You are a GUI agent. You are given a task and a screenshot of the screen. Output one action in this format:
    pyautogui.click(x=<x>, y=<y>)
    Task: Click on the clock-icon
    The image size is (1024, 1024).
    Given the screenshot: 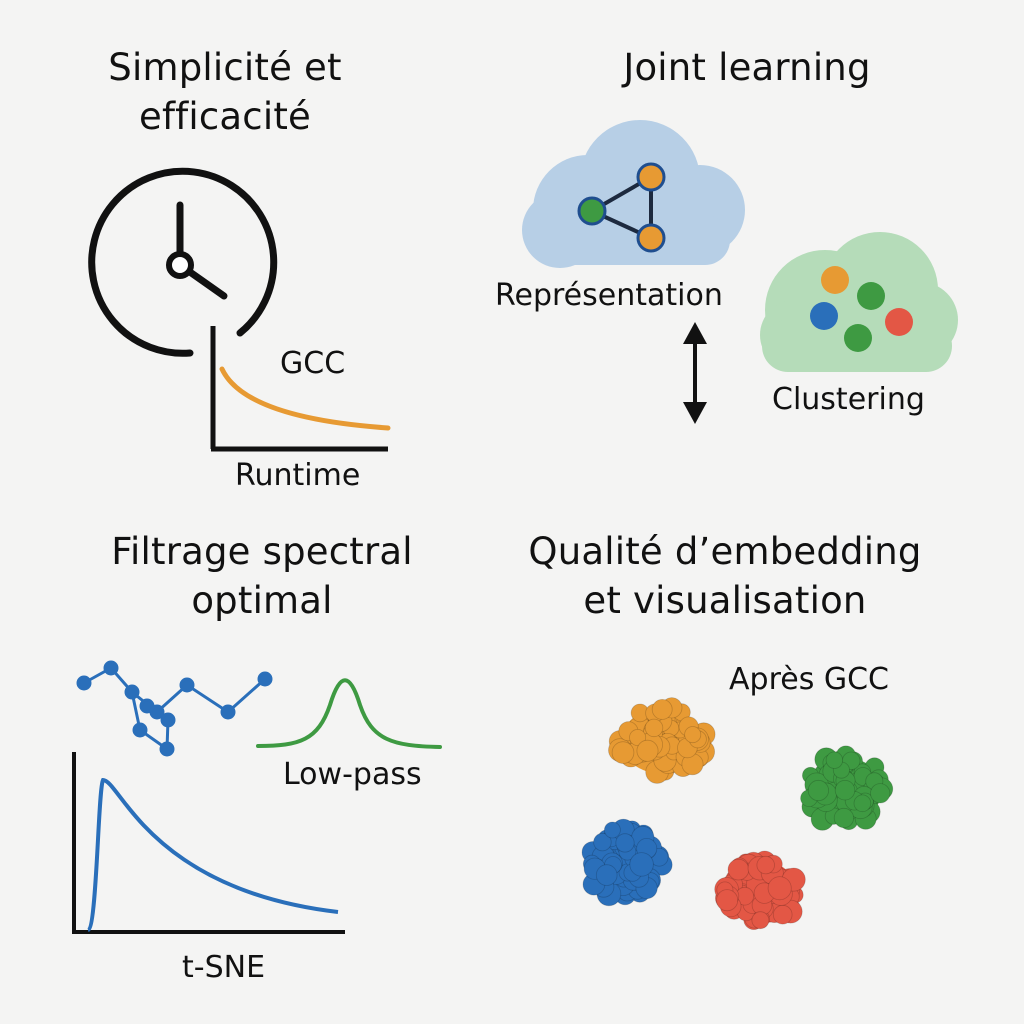 What is the action you would take?
    pyautogui.click(x=183, y=262)
    